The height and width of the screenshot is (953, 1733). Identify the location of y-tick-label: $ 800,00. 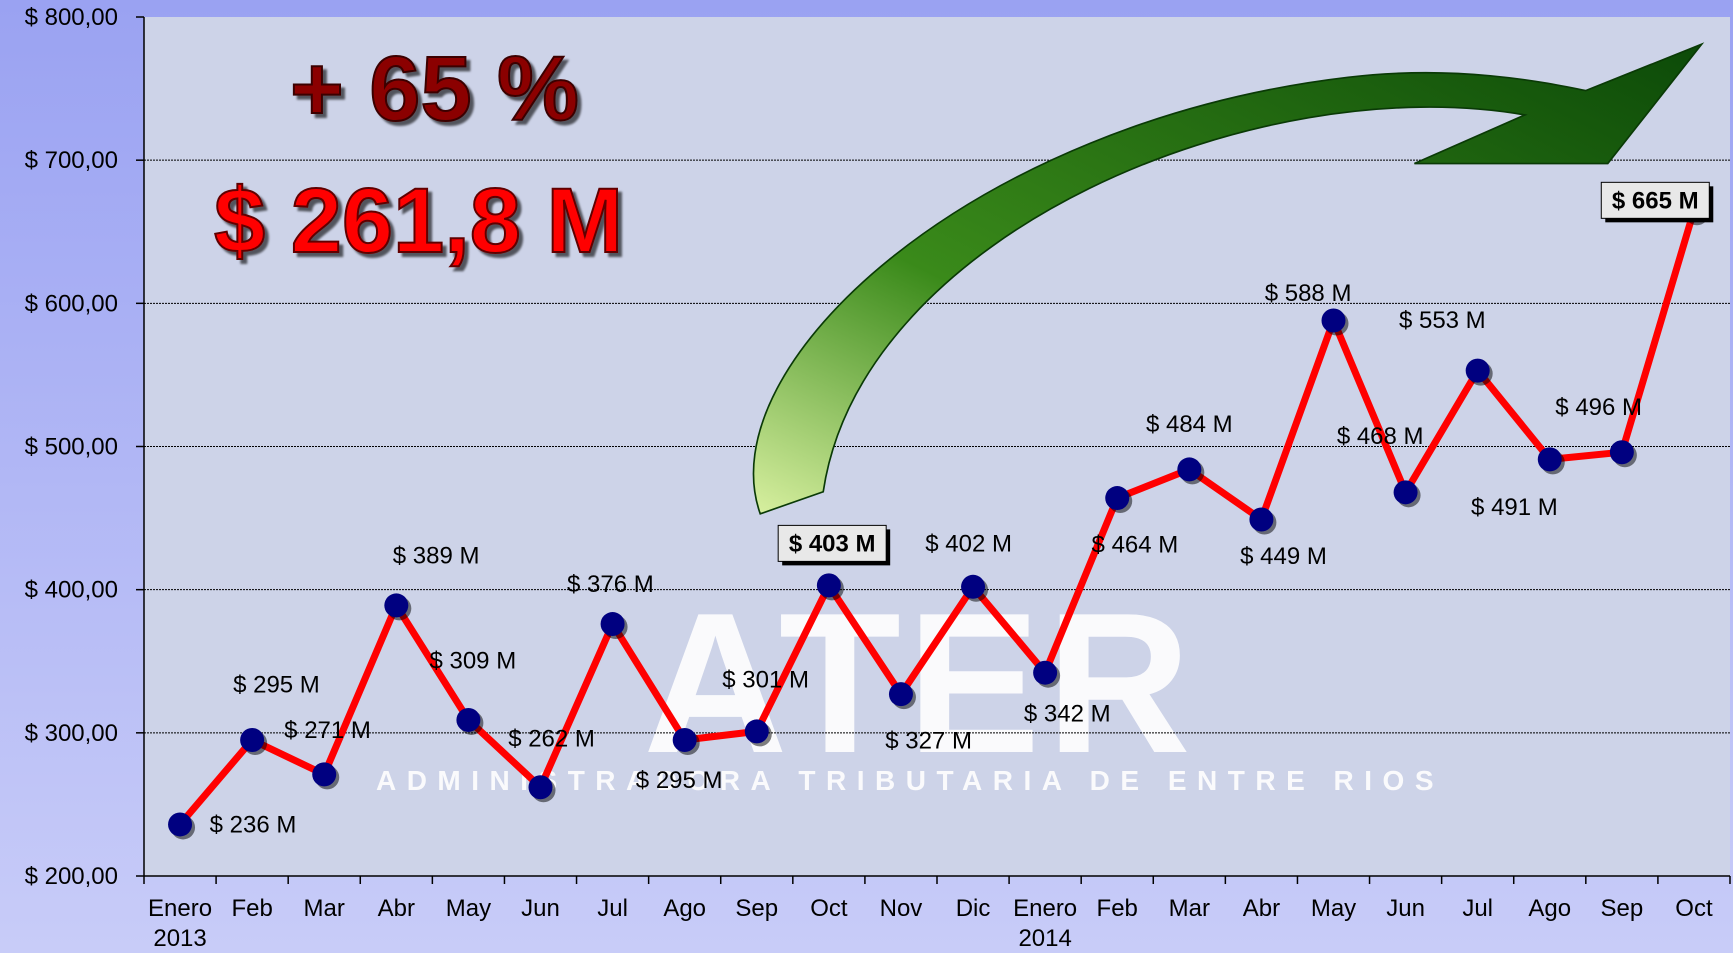
(71, 17).